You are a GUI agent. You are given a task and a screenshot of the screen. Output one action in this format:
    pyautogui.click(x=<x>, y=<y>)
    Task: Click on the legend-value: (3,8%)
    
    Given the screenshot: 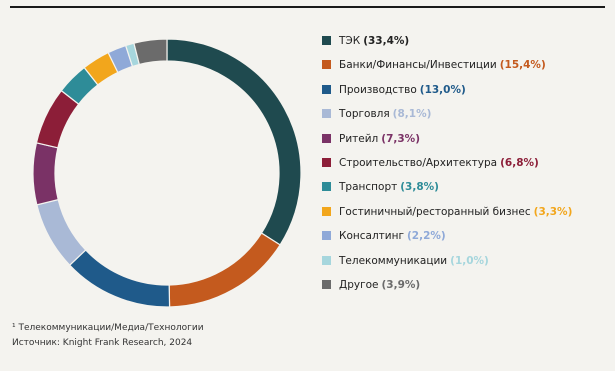 What is the action you would take?
    pyautogui.click(x=419, y=187)
    